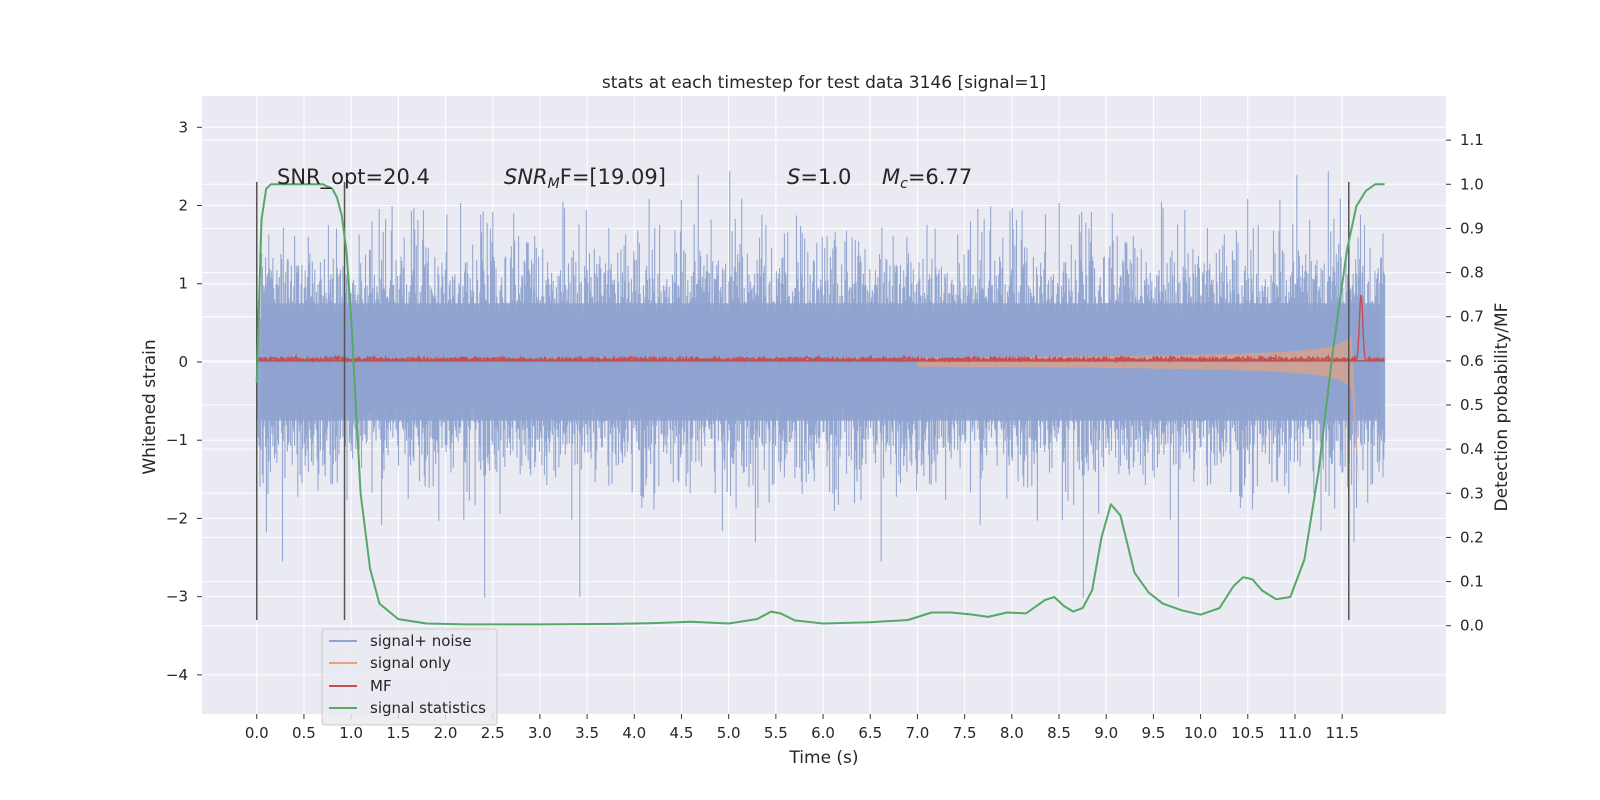  I want to click on y-right-axis-label: Detection probability/MF, so click(1502, 407).